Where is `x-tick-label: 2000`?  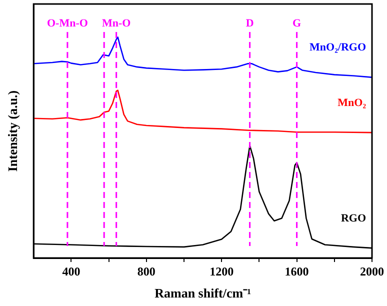
x-tick-label: 2000 is located at coordinates (372, 271).